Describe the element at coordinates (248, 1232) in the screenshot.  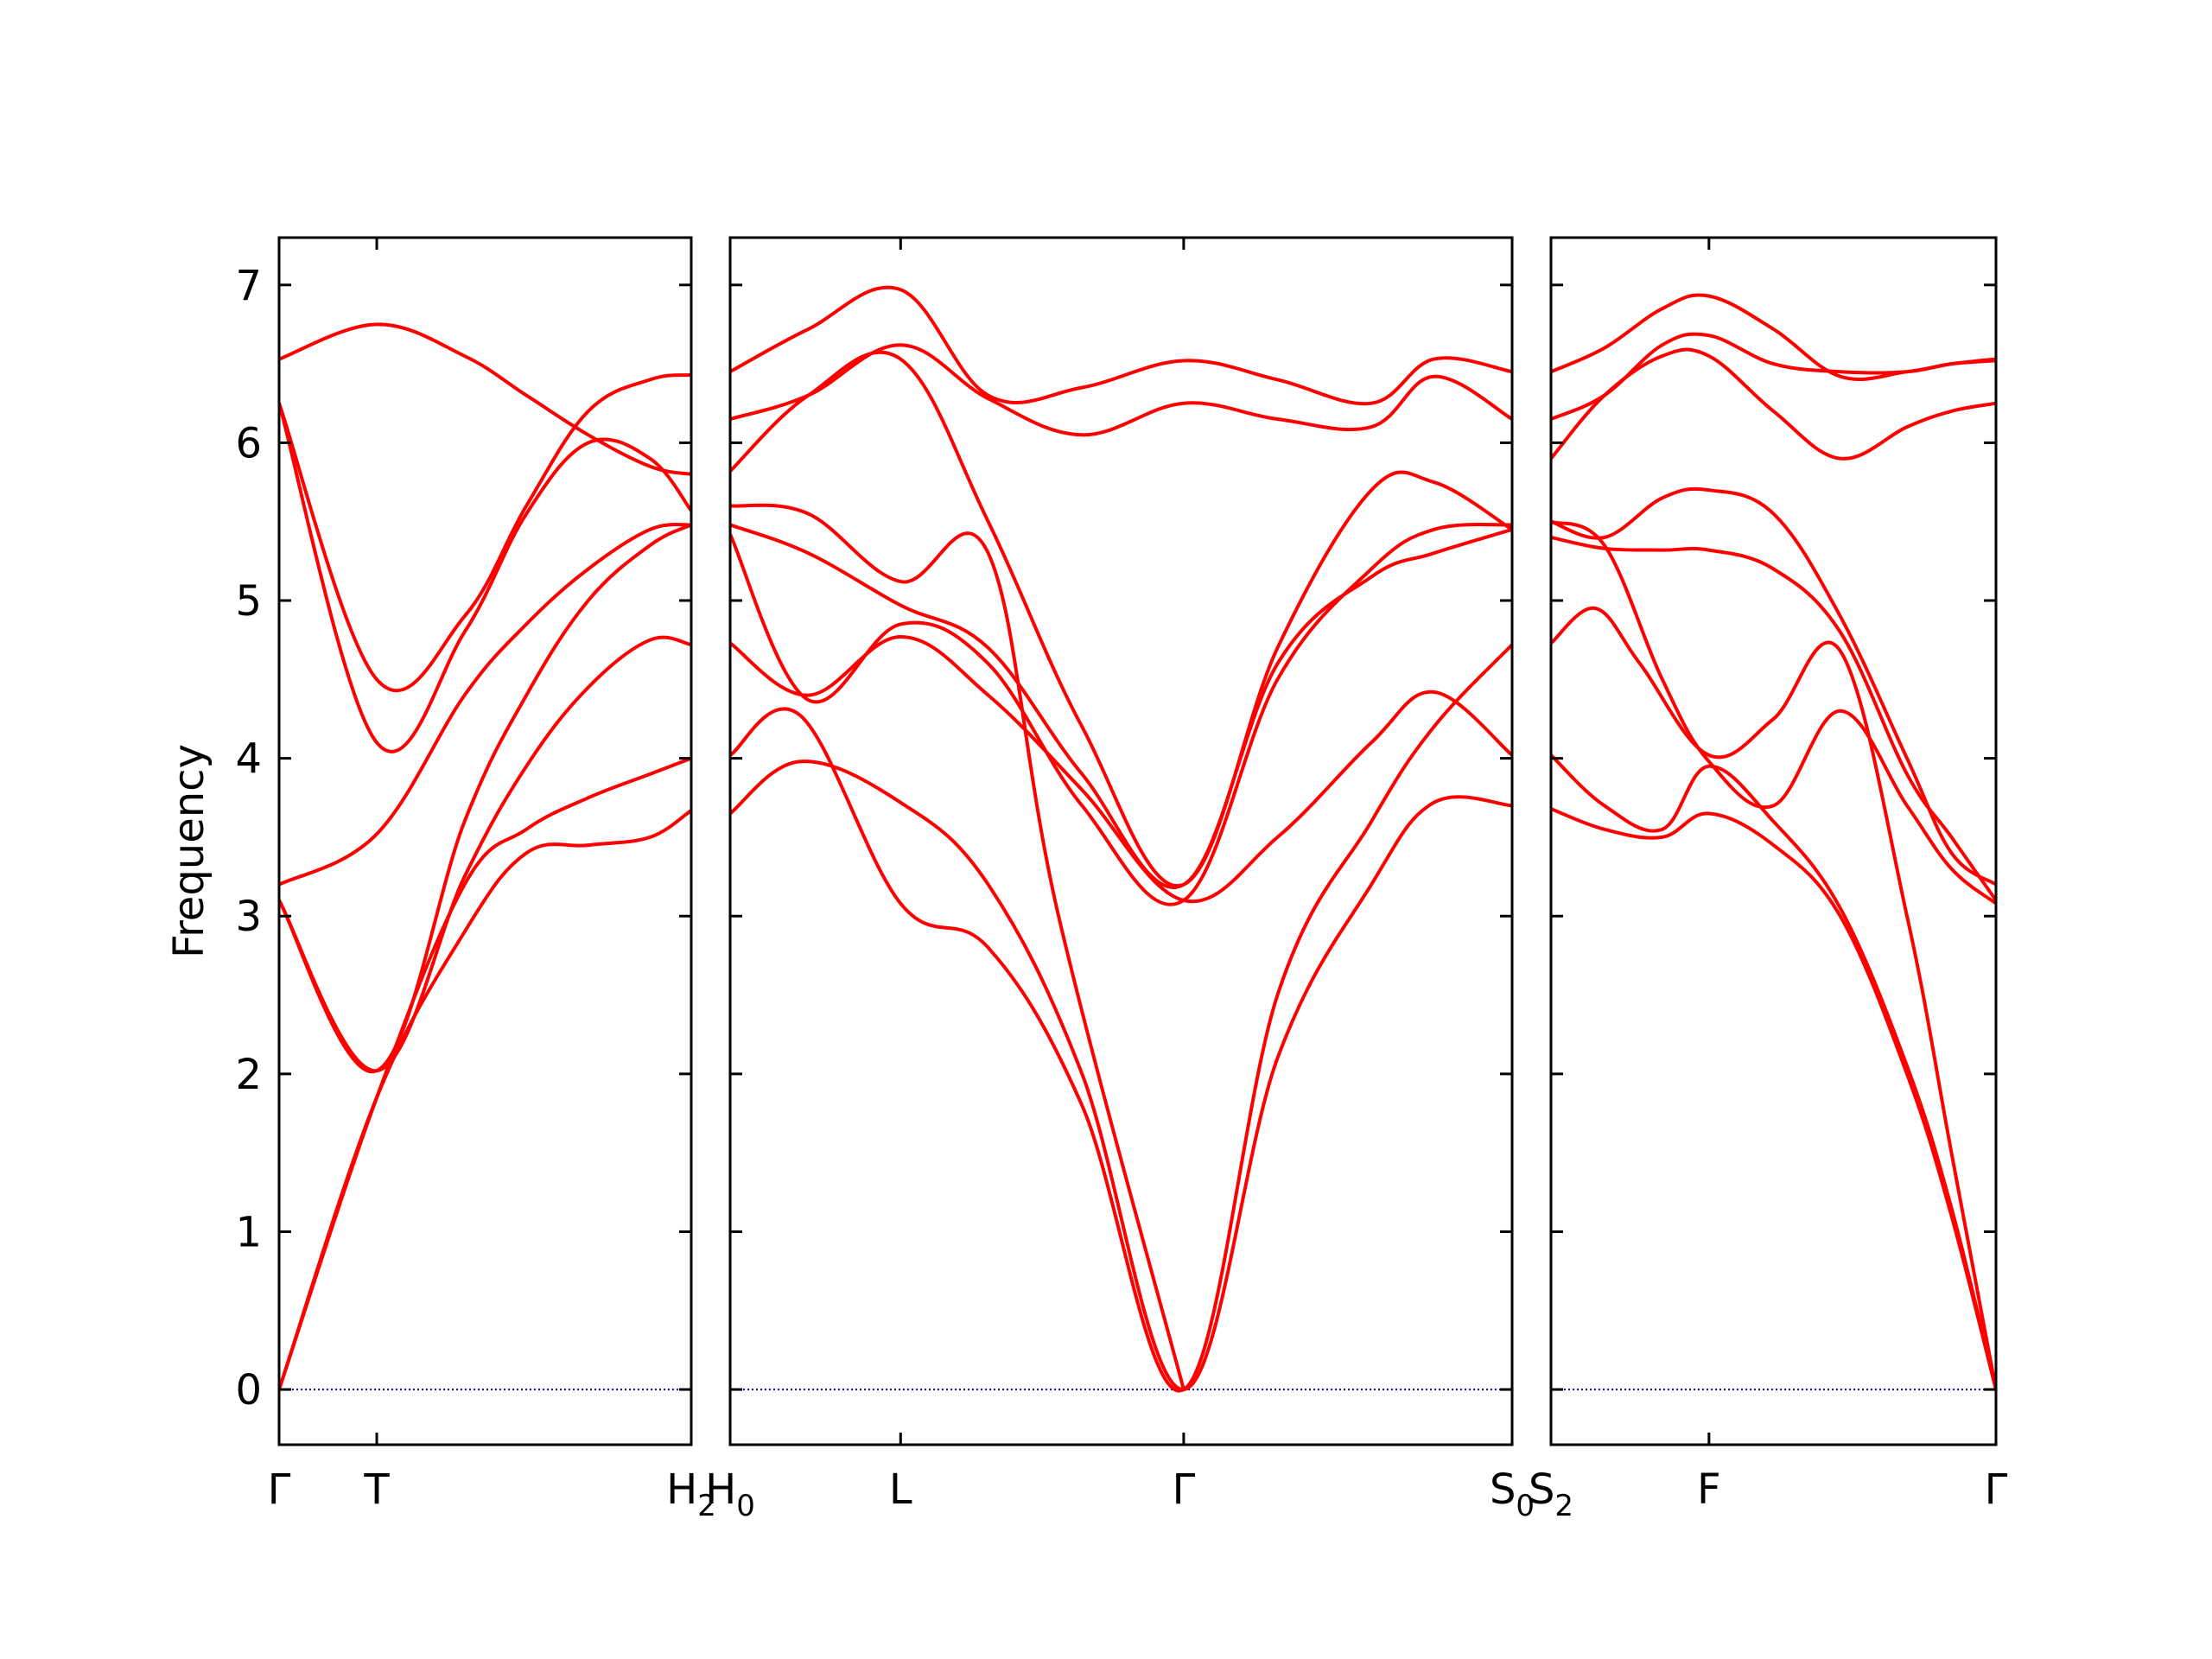
I see `y-tick-label: 1` at that location.